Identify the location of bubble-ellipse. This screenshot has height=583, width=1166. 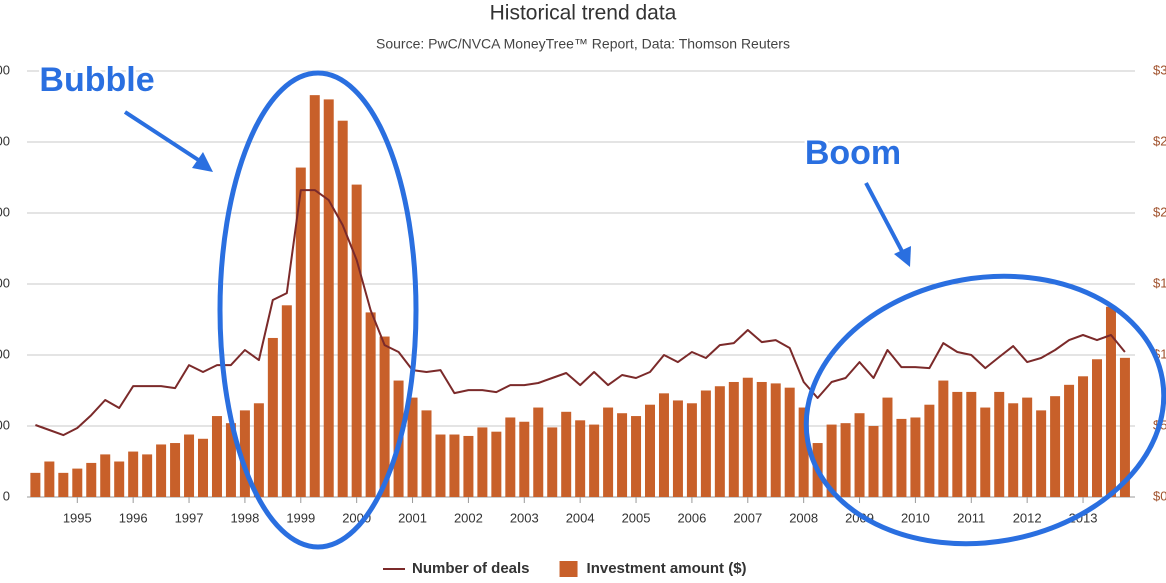
(318, 310).